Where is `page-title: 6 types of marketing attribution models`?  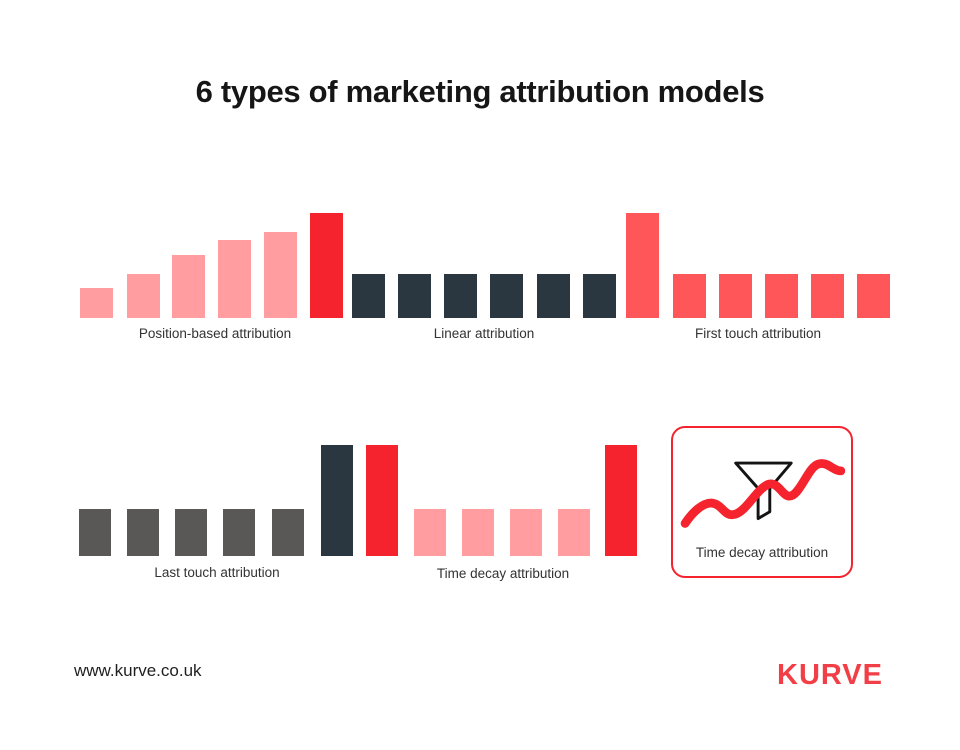
page-title: 6 types of marketing attribution models is located at coordinates (480, 91).